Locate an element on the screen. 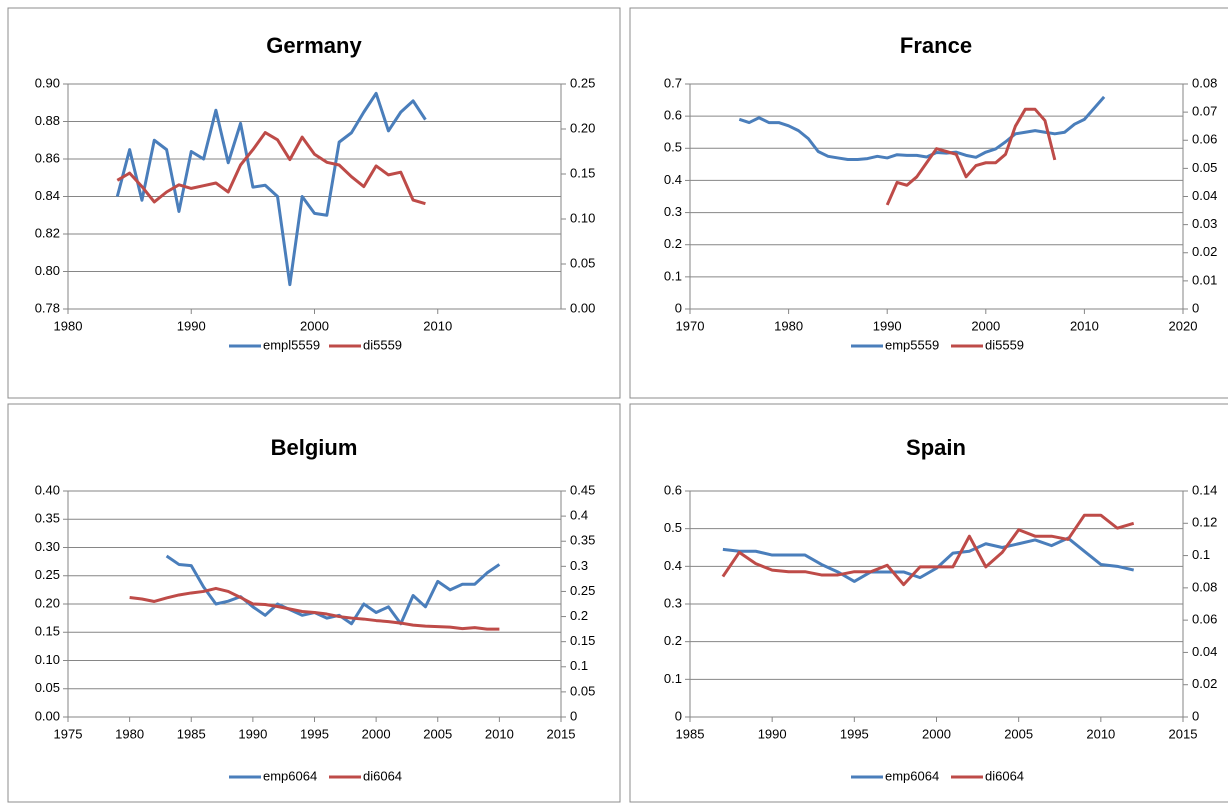 The height and width of the screenshot is (809, 1228). y-tick-label: 0.86 is located at coordinates (47, 157).